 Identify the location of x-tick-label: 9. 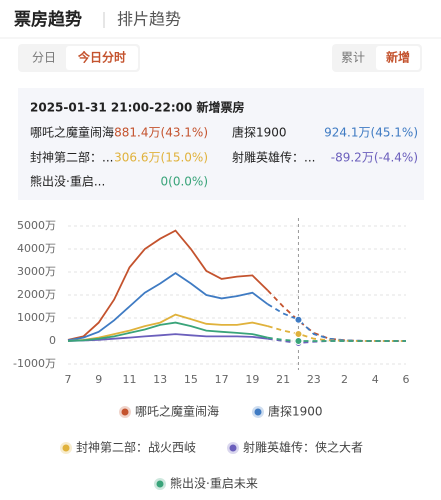
(98, 379).